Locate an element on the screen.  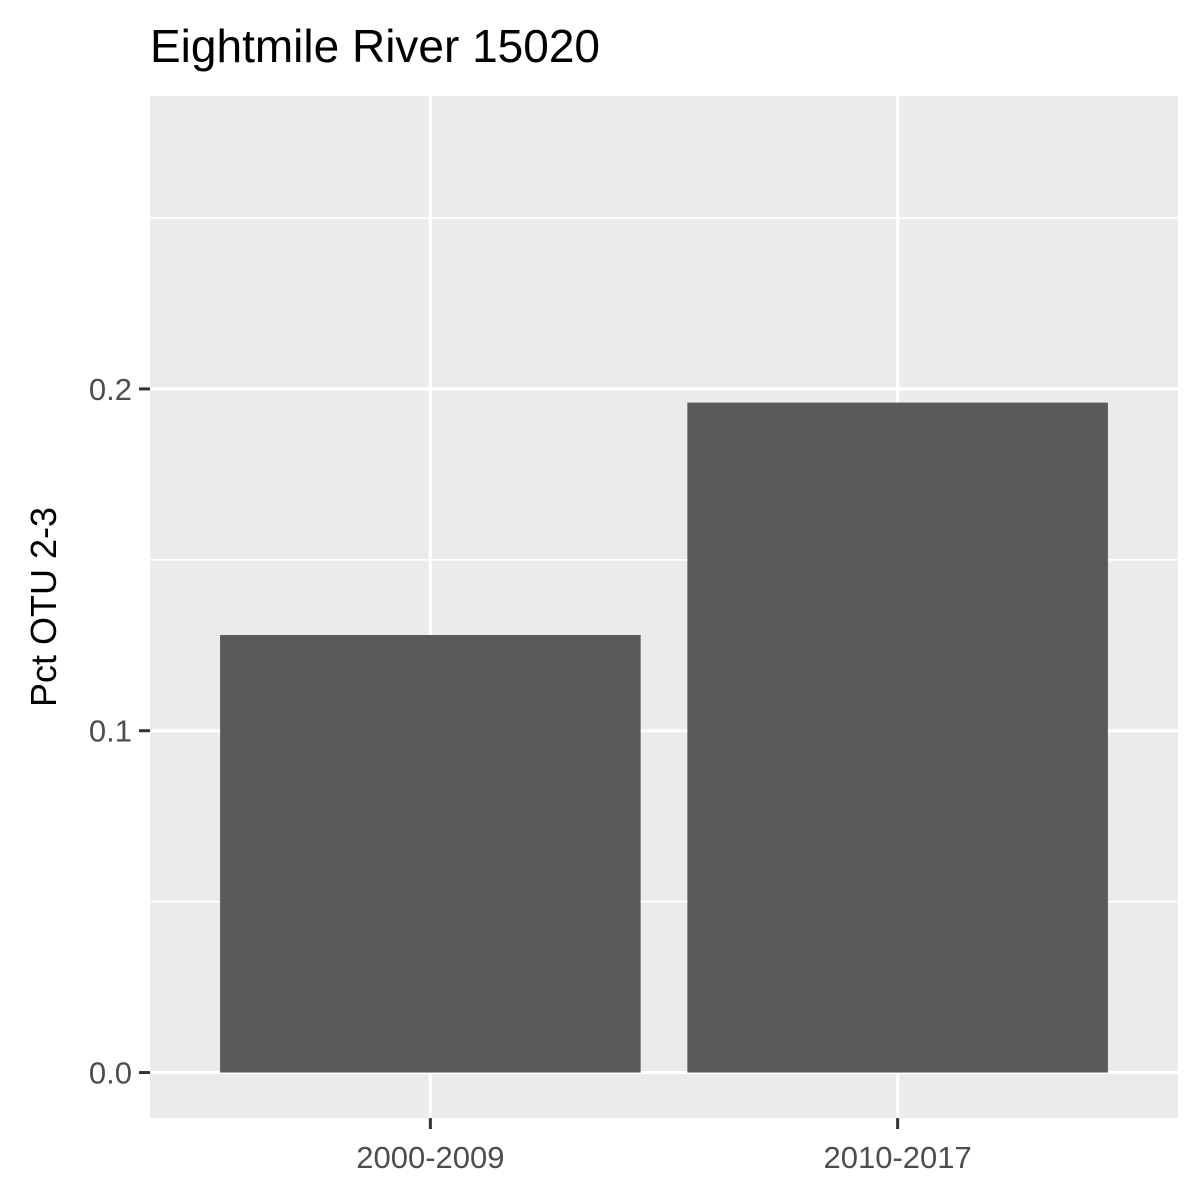
y-tick-label-2: 0.2 is located at coordinates (110, 389).